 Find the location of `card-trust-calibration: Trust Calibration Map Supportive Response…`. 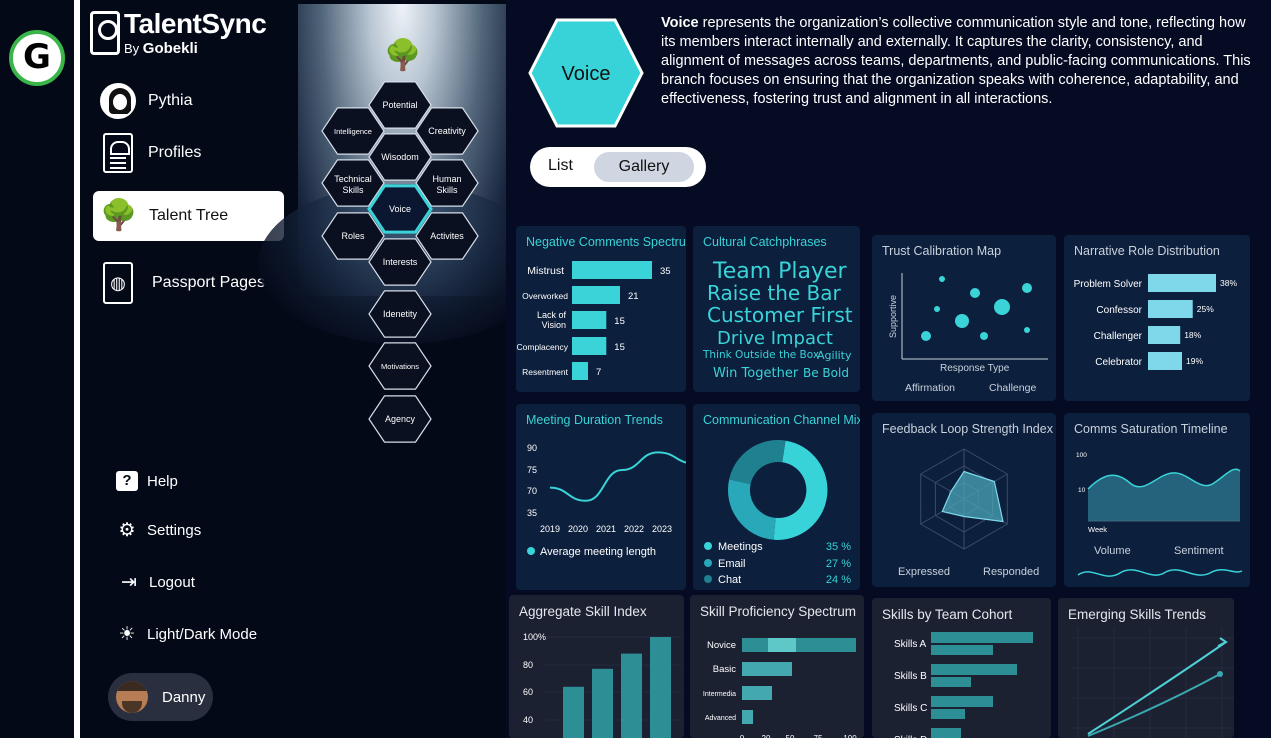

card-trust-calibration: Trust Calibration Map Supportive Response… is located at coordinates (964, 318).